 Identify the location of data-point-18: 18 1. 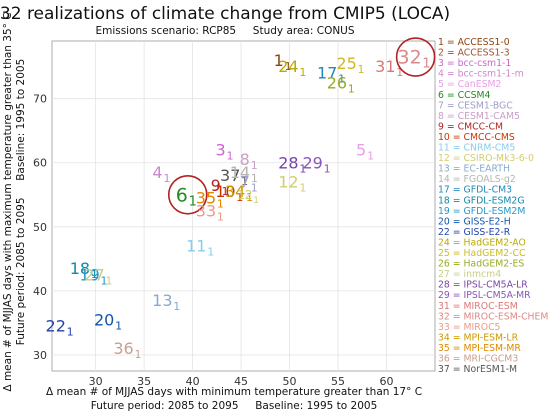
(84, 270).